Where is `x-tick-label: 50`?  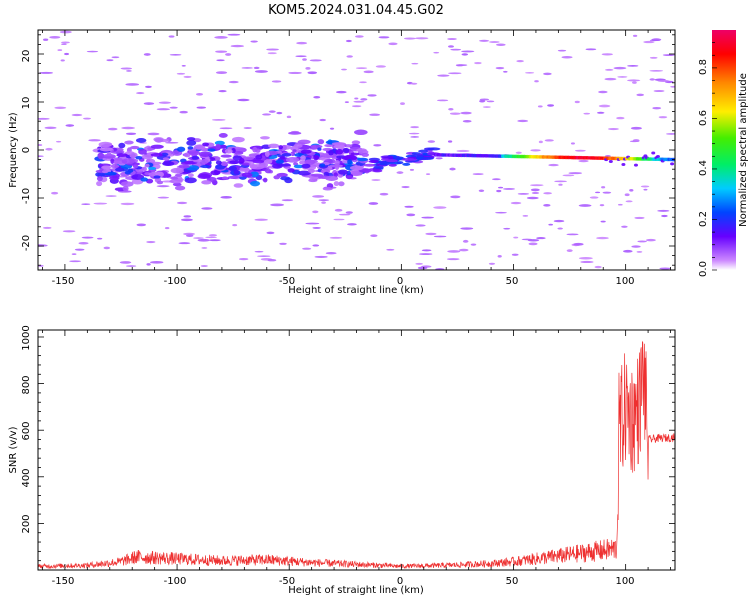
x-tick-label: 50 is located at coordinates (512, 281).